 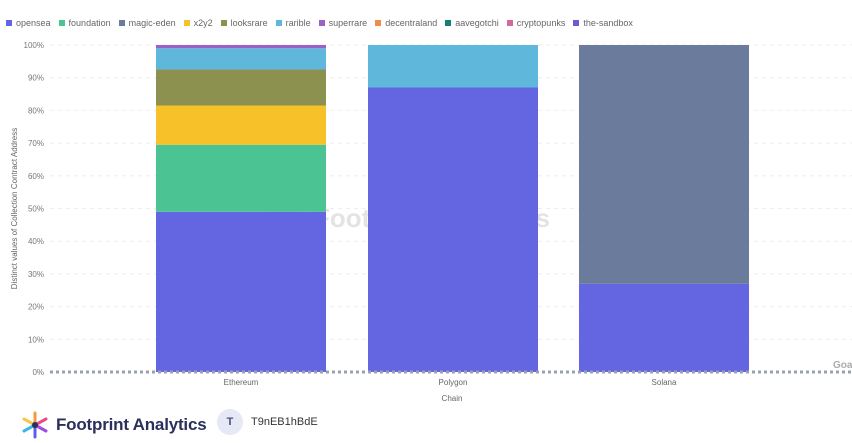 I want to click on footer: Footprint Analytics T T9nEB1hBdE, so click(x=426, y=423).